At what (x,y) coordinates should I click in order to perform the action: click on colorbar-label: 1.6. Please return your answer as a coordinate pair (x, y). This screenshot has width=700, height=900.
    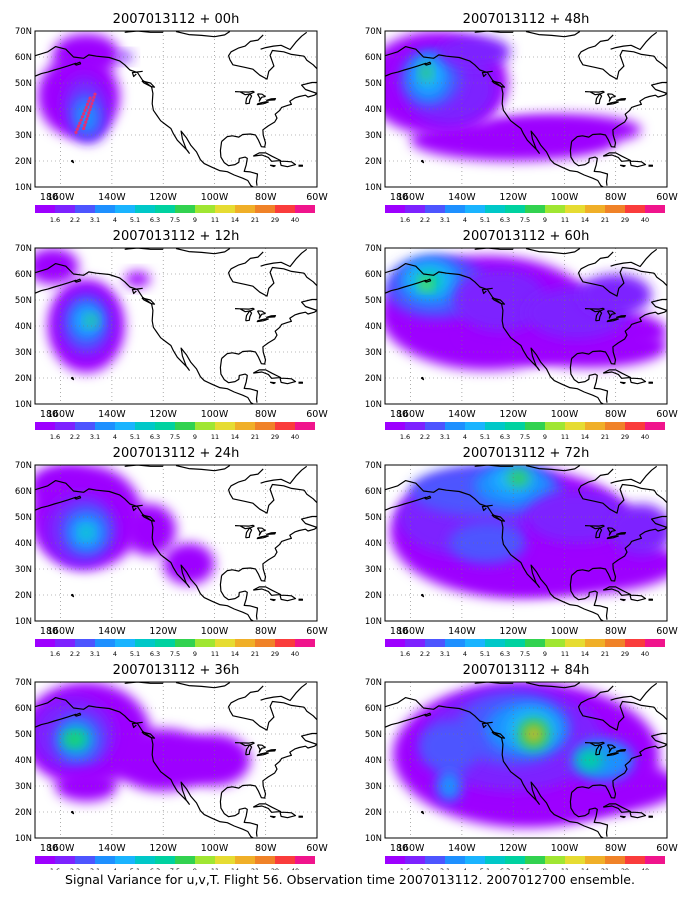
    Looking at the image, I should click on (55, 868).